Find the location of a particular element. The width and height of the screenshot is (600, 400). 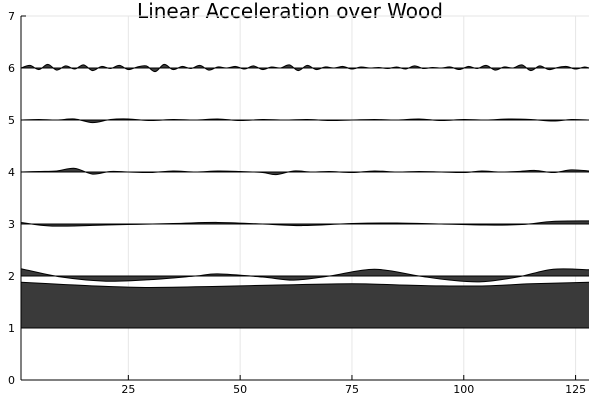

x-tick-label: 75 is located at coordinates (352, 389).